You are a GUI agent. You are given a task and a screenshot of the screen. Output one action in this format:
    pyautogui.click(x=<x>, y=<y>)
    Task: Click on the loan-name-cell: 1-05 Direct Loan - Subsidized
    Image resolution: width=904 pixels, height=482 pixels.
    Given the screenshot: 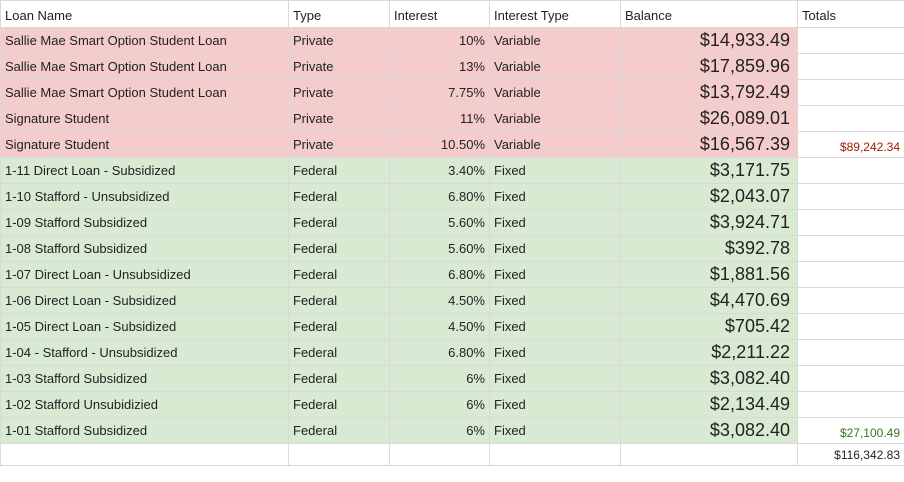 What is the action you would take?
    pyautogui.click(x=144, y=326)
    